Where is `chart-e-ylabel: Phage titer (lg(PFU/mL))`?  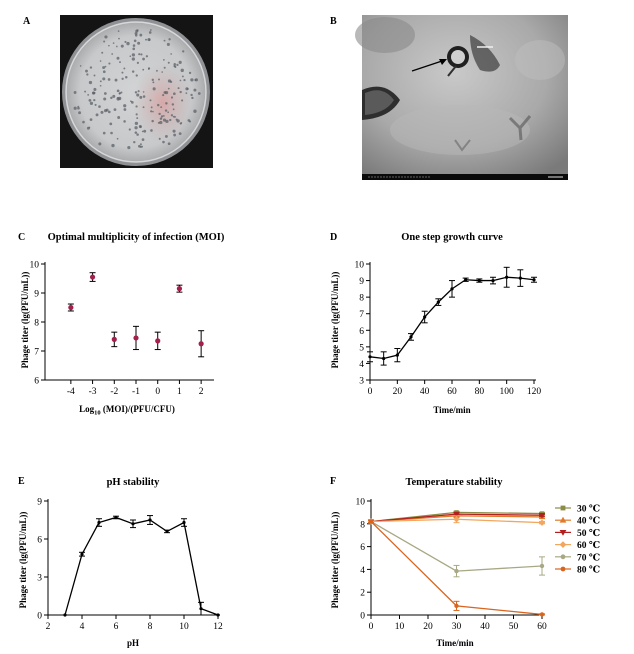
chart-e-ylabel: Phage titer (lg(PFU/mL)) is located at coordinates (23, 560).